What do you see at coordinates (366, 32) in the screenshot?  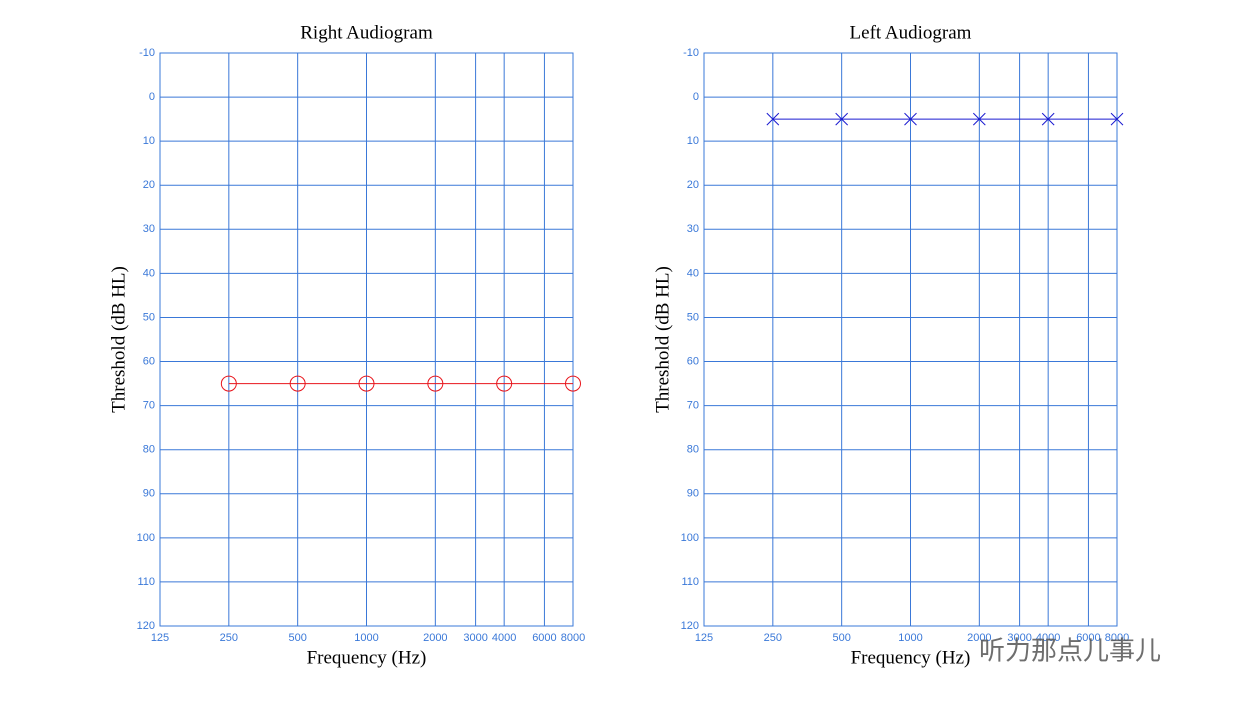 I see `chart-title: Right Audiogram` at bounding box center [366, 32].